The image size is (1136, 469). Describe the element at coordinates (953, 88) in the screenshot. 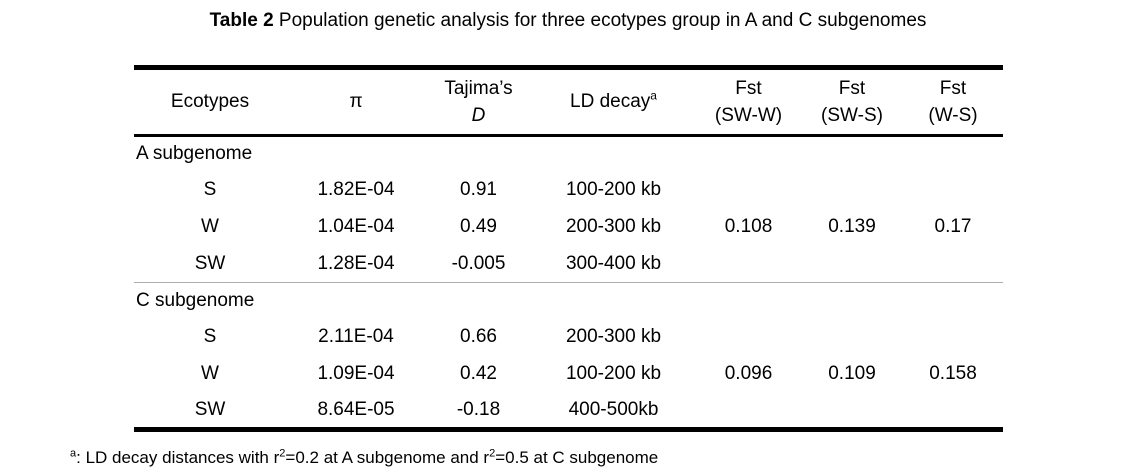

I see `header-fst-w-s-line1: Fst` at that location.